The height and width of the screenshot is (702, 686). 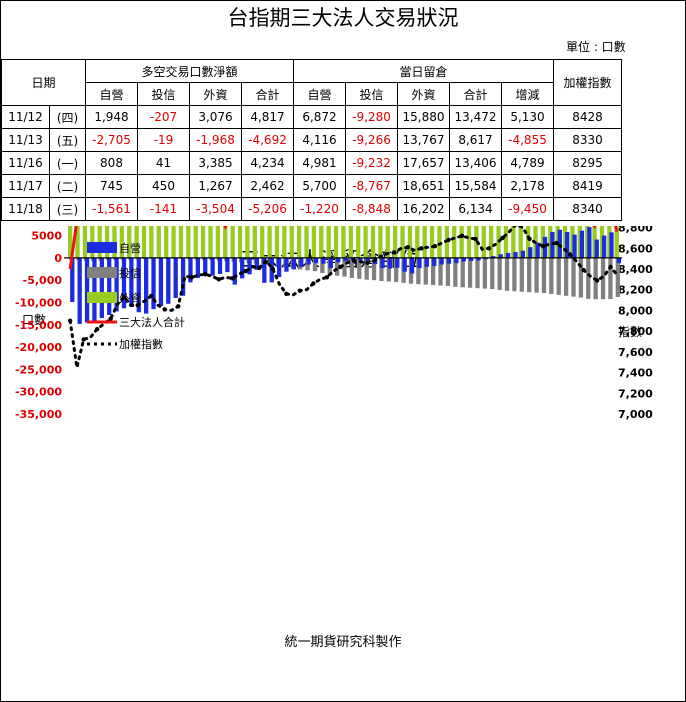 What do you see at coordinates (371, 209) in the screenshot?
I see `table-cell: -8,848` at bounding box center [371, 209].